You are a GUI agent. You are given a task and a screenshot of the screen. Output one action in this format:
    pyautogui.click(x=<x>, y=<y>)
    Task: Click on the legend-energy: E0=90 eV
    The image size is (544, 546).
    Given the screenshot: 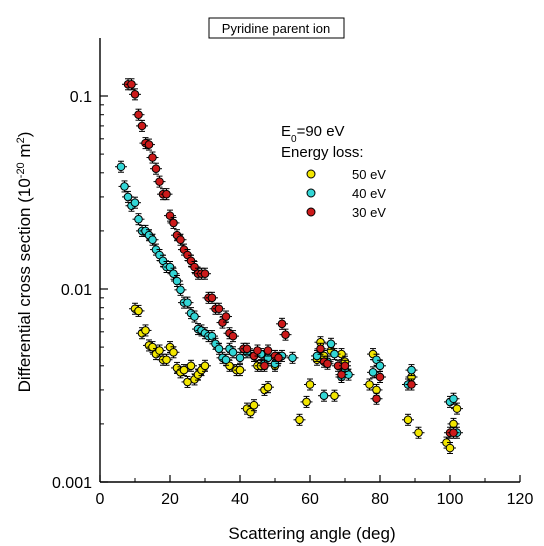 What is the action you would take?
    pyautogui.click(x=313, y=134)
    